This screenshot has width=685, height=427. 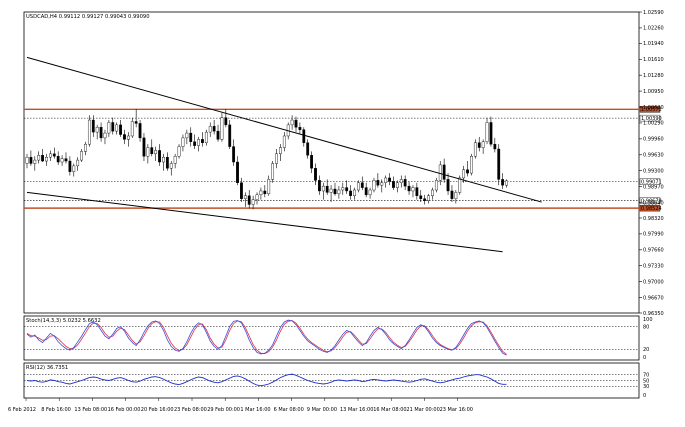 What do you see at coordinates (124, 410) in the screenshot?
I see `time-tick-label: 16 Feb 00:00` at bounding box center [124, 410].